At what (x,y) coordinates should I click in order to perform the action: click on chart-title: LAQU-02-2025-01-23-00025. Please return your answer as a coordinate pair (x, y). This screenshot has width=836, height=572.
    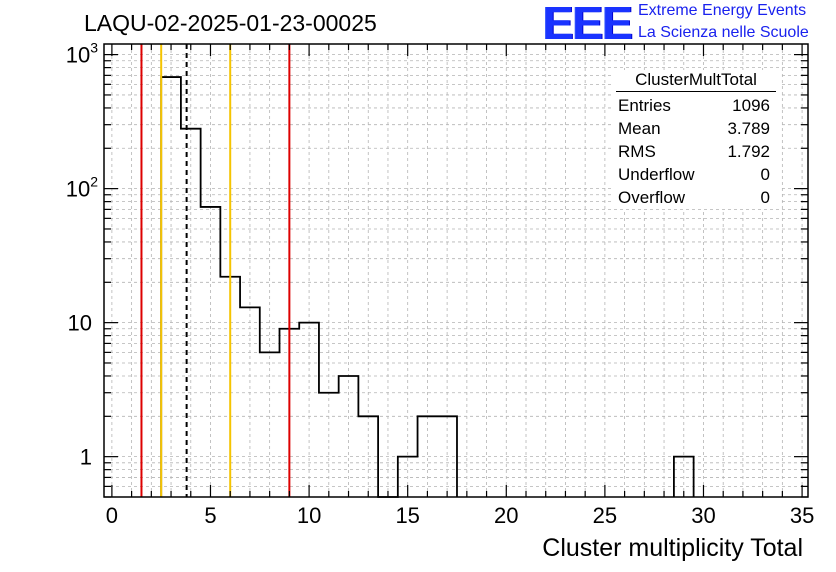
    Looking at the image, I should click on (230, 23).